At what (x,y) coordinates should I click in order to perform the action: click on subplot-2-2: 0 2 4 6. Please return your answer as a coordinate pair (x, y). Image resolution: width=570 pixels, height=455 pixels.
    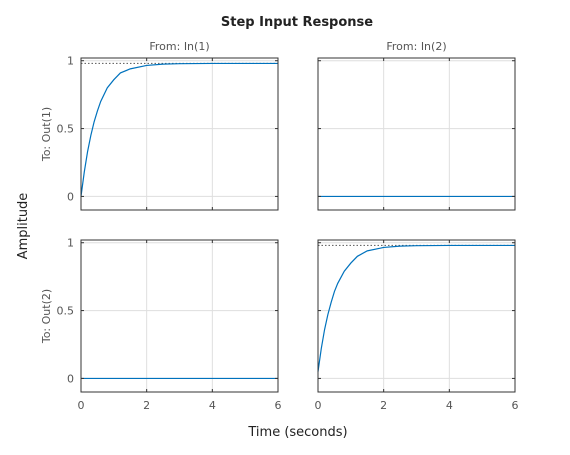
    Looking at the image, I should click on (417, 325).